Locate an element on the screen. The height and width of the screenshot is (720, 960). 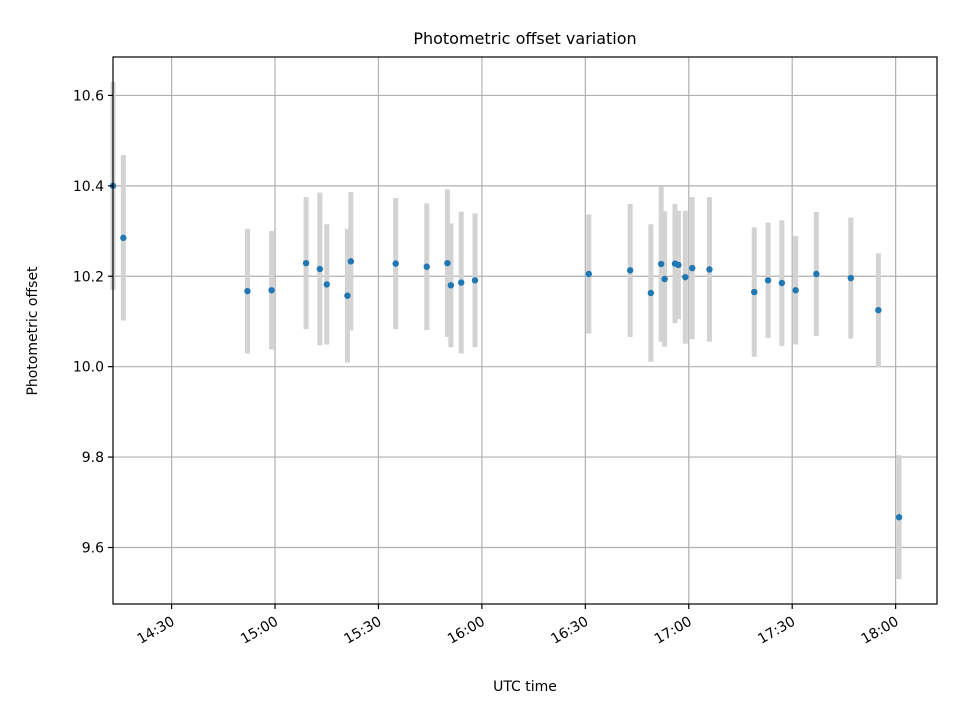
chart-title: Photometric offset variation is located at coordinates (524, 38).